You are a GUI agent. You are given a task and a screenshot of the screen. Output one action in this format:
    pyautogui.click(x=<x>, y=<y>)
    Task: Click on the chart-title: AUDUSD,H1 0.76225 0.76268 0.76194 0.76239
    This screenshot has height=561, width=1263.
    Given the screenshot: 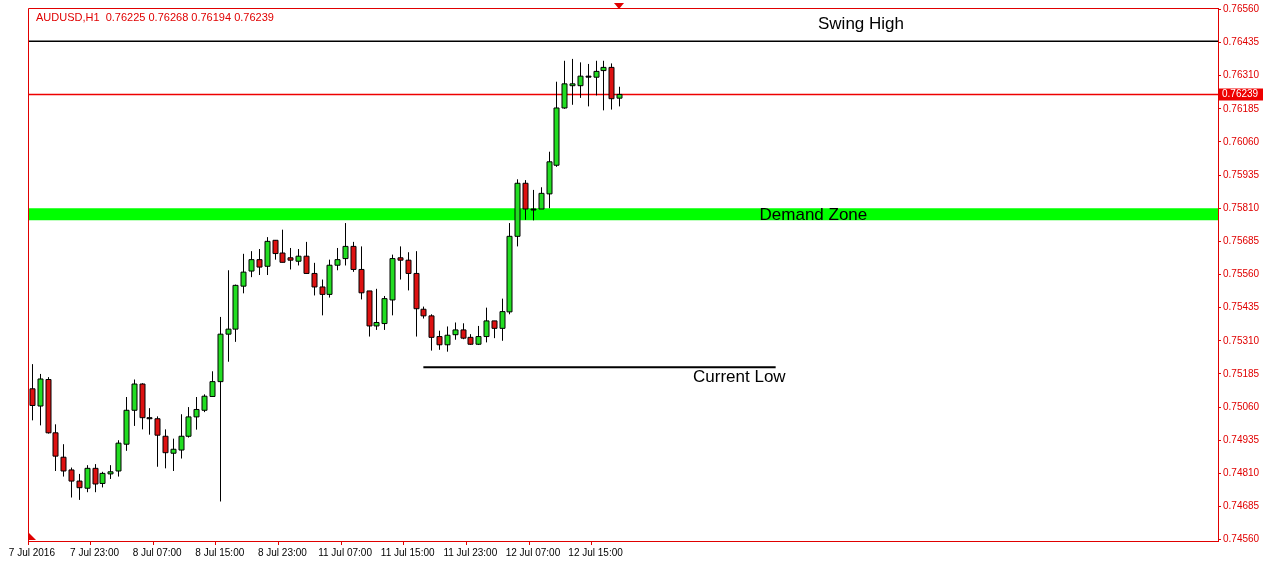 What is the action you would take?
    pyautogui.click(x=155, y=17)
    